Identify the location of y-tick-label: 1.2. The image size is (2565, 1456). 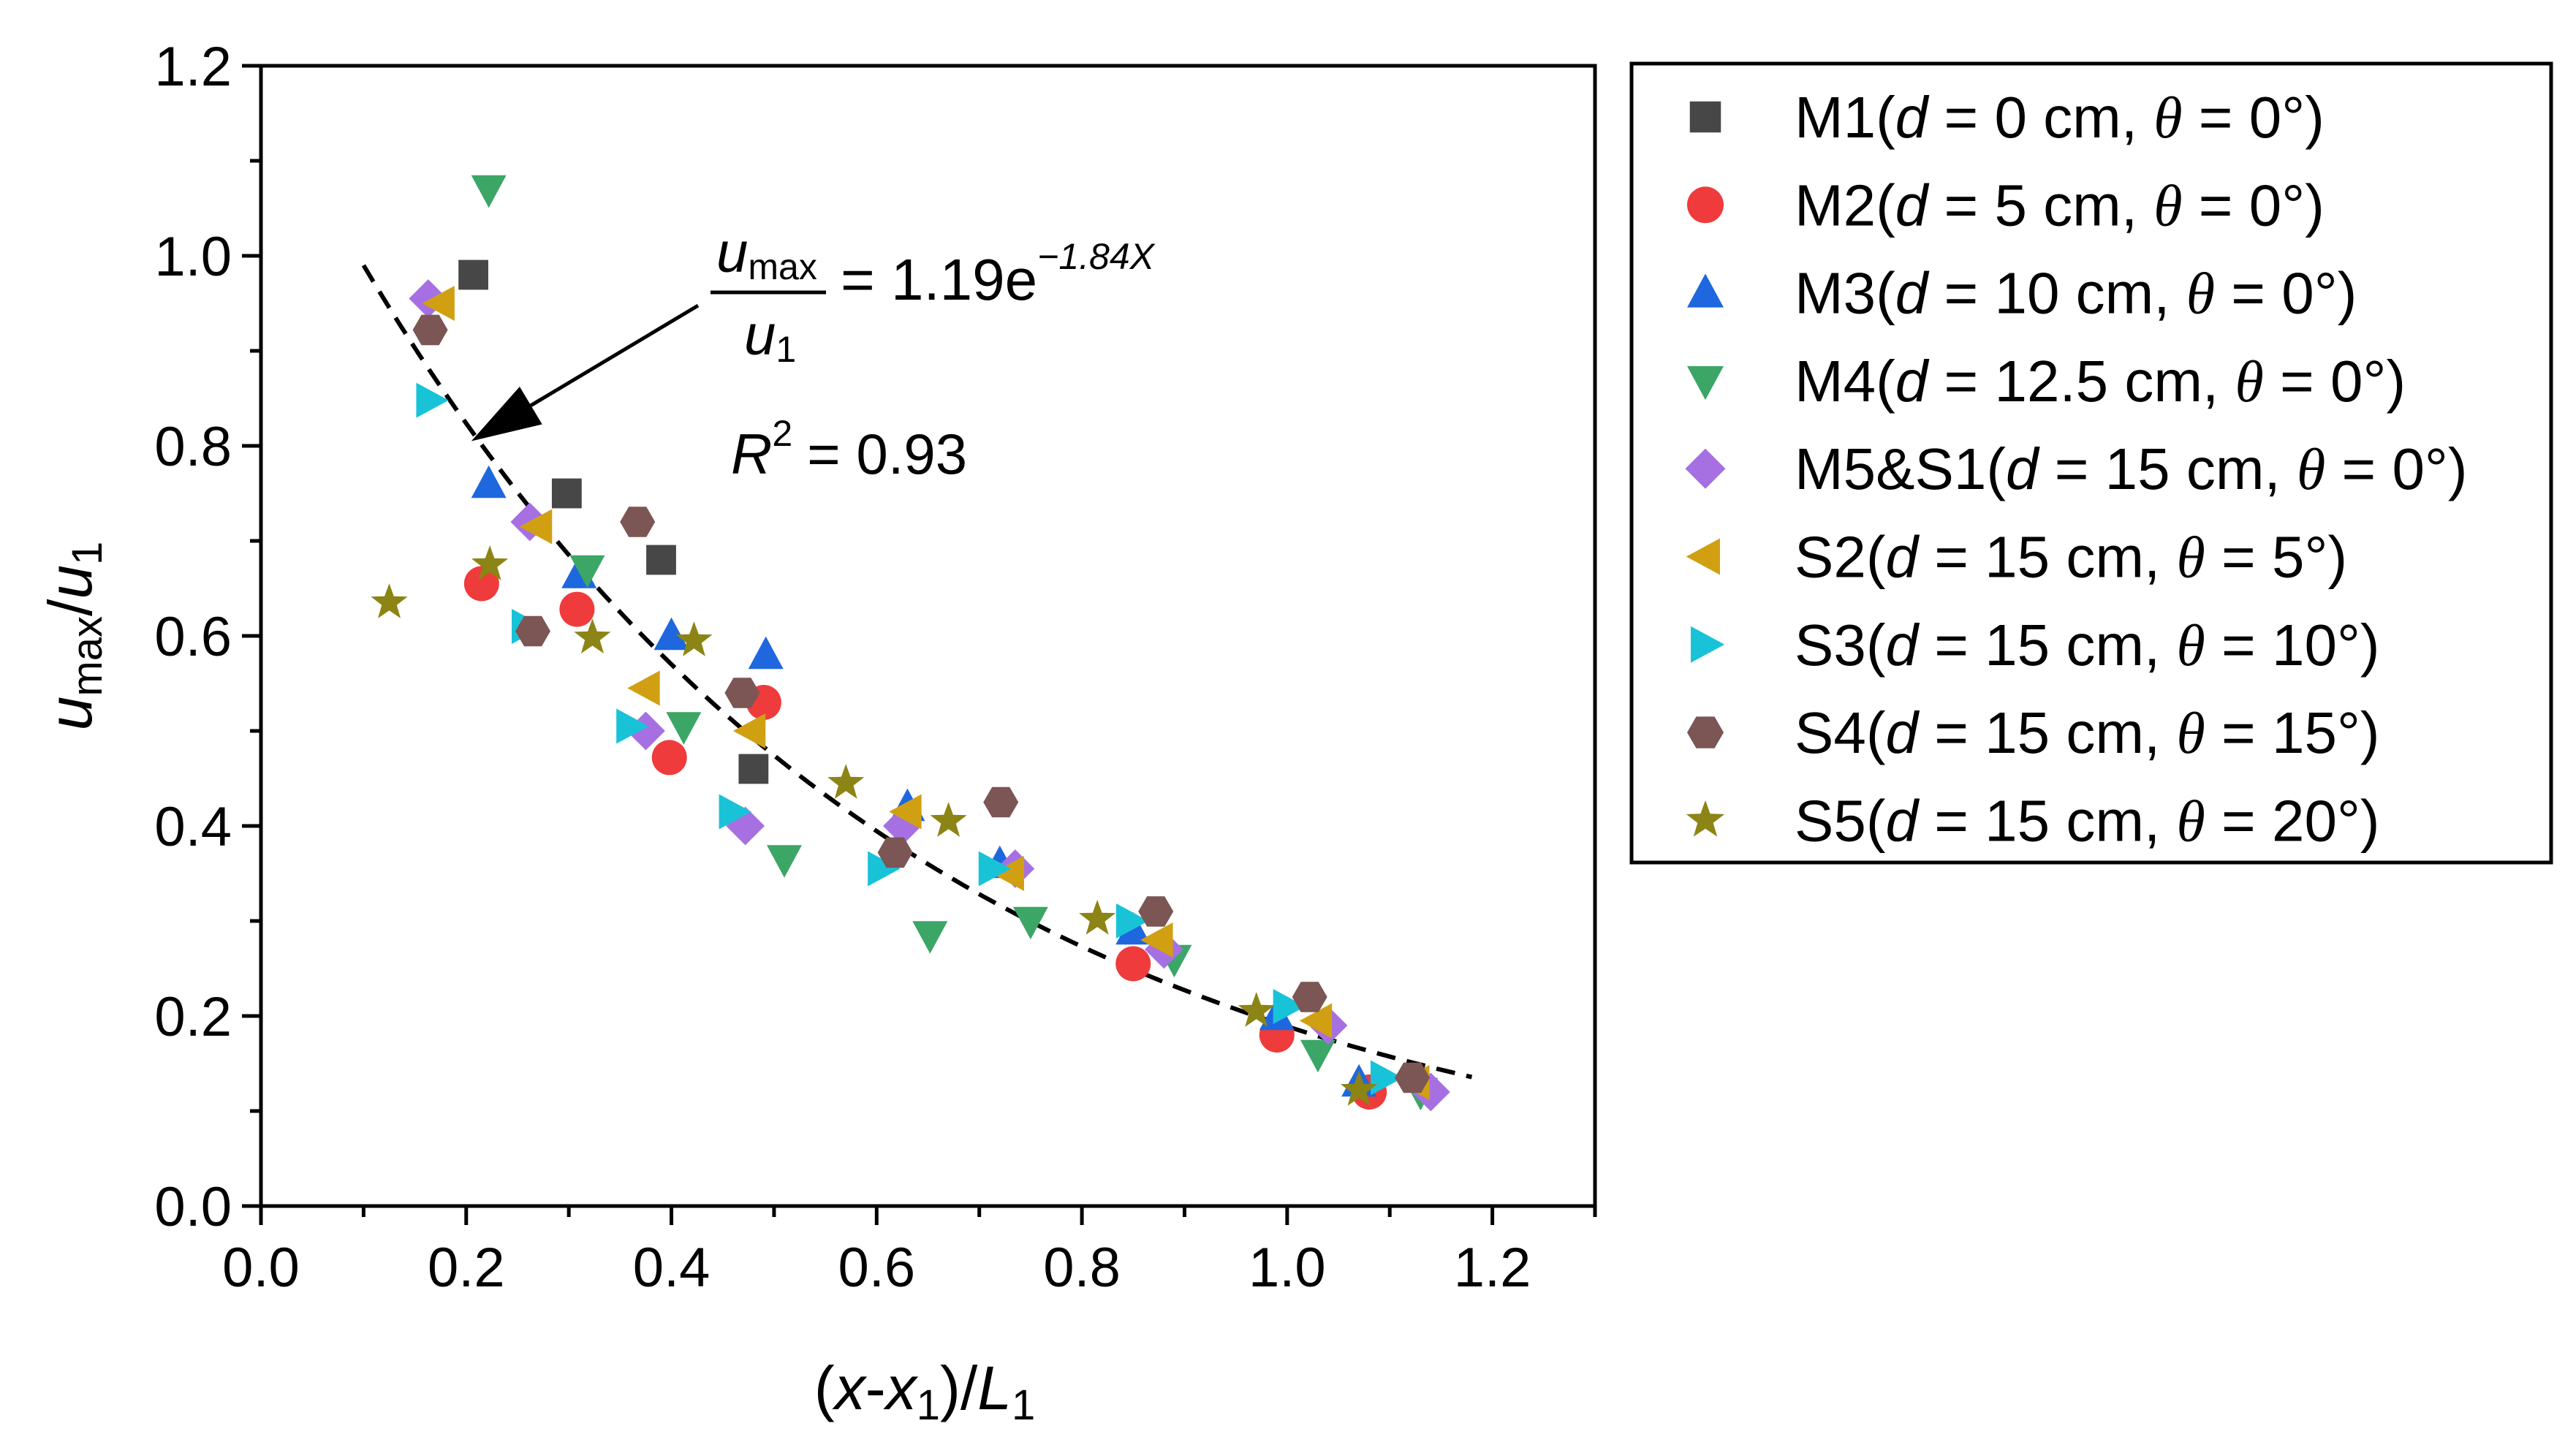
(193, 67).